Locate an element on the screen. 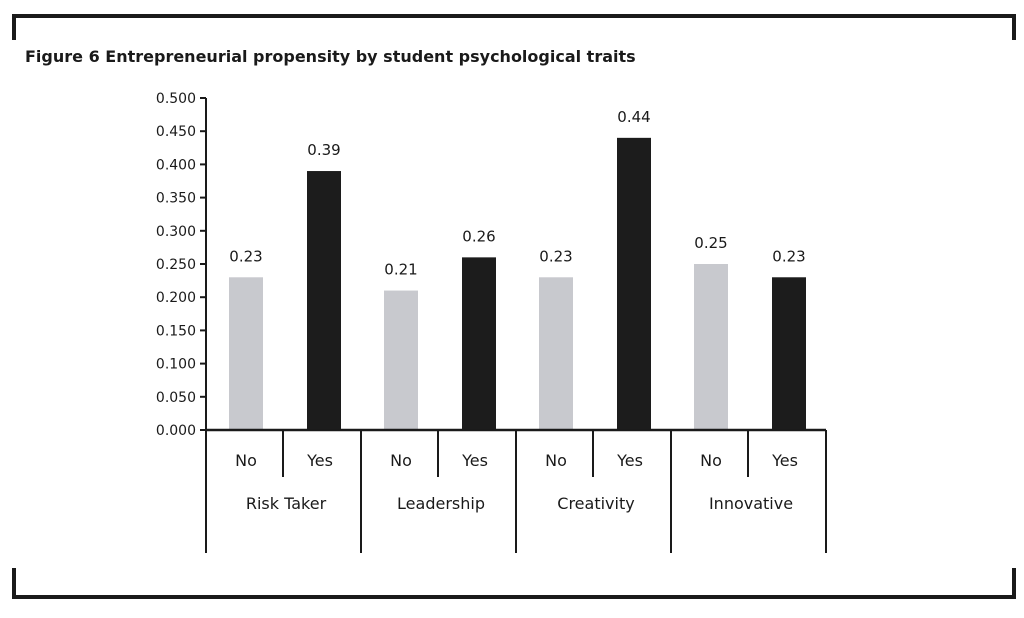 The width and height of the screenshot is (1024, 618). y-tick-label: 0.500 is located at coordinates (176, 99).